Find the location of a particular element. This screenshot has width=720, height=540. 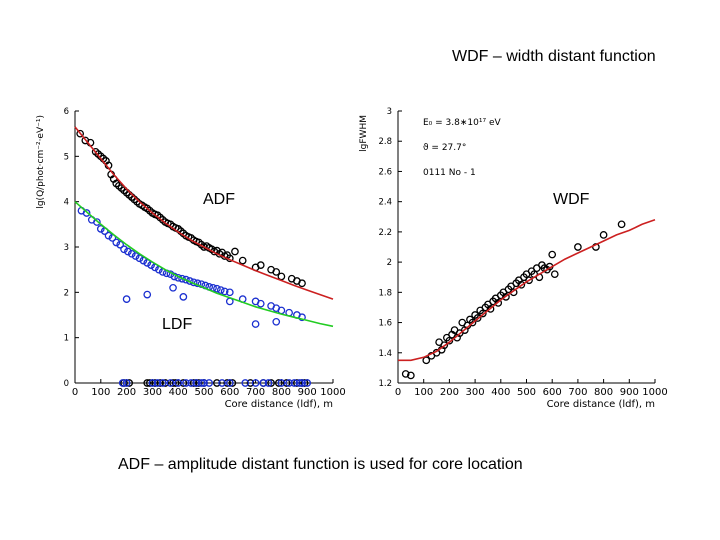

y-tick-label: 4 is located at coordinates (66, 203).